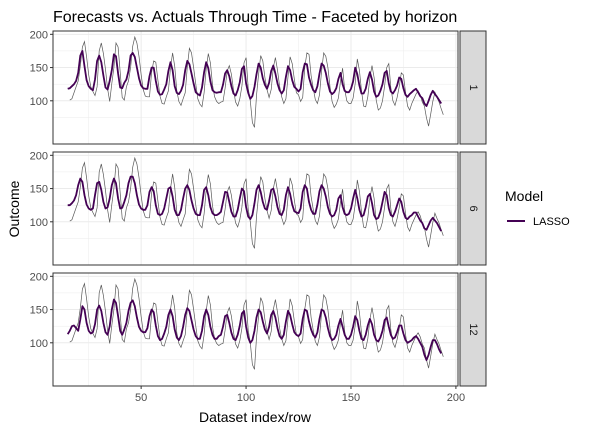 This screenshot has height=433, width=590. I want to click on legend: Model LASSO, so click(537, 208).